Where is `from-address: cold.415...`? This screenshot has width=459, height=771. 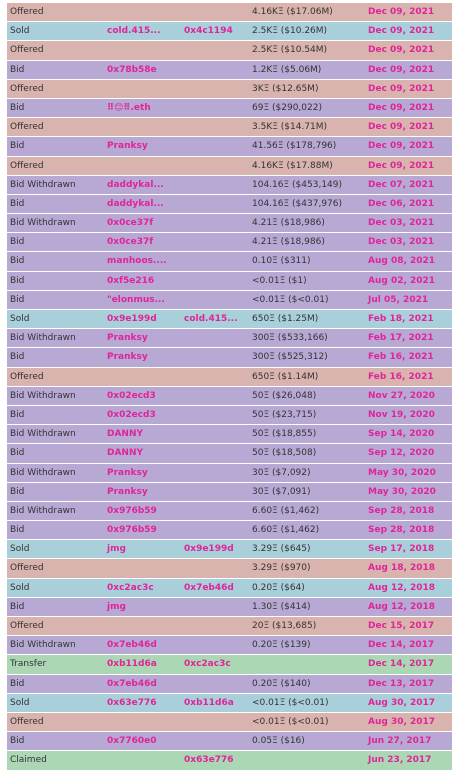 from-address: cold.415... is located at coordinates (134, 31).